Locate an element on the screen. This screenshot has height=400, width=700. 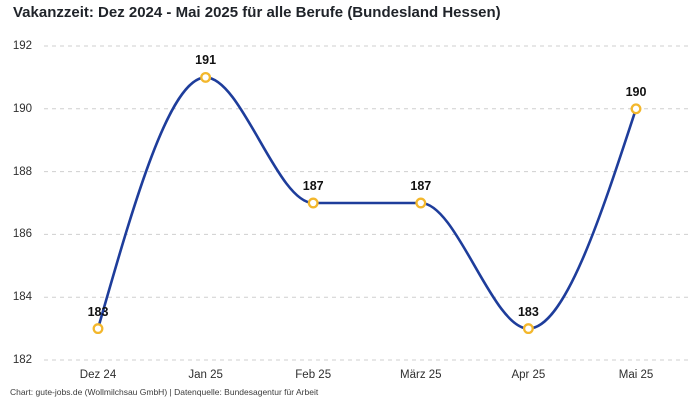
x-axis-tick-label-5: Apr 25 is located at coordinates (528, 375).